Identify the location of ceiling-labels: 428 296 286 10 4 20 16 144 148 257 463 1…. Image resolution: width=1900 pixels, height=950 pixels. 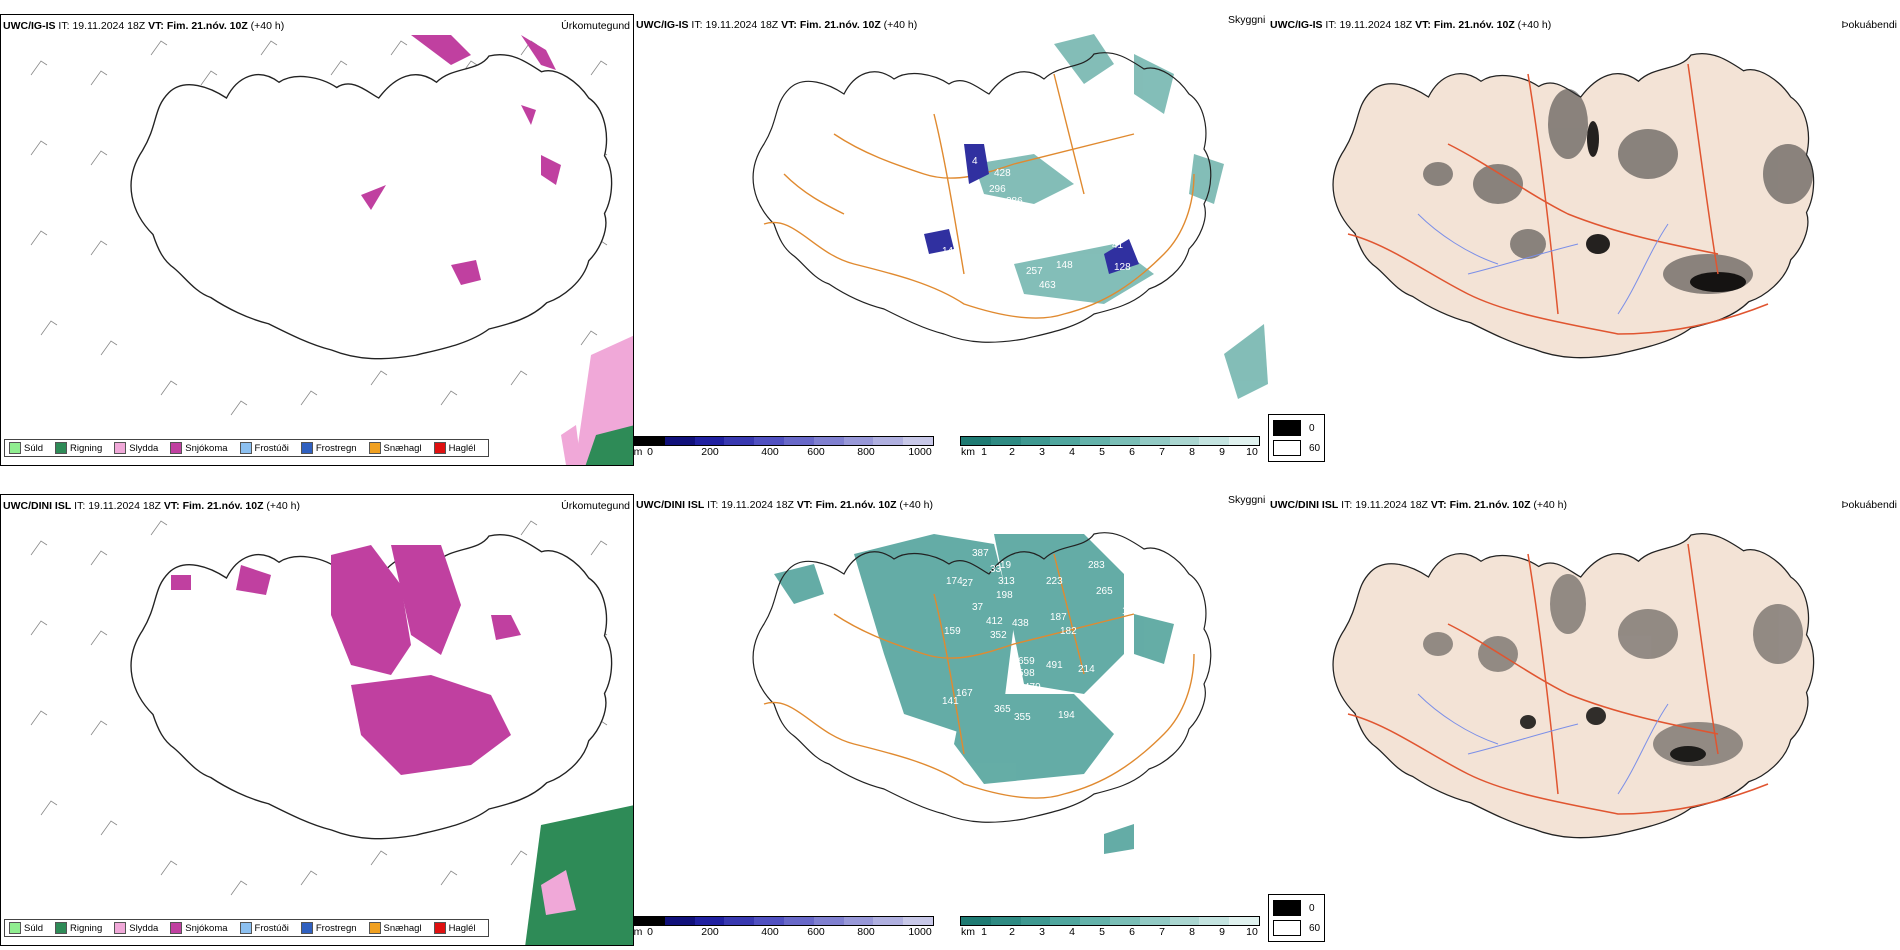
(1013, 223).